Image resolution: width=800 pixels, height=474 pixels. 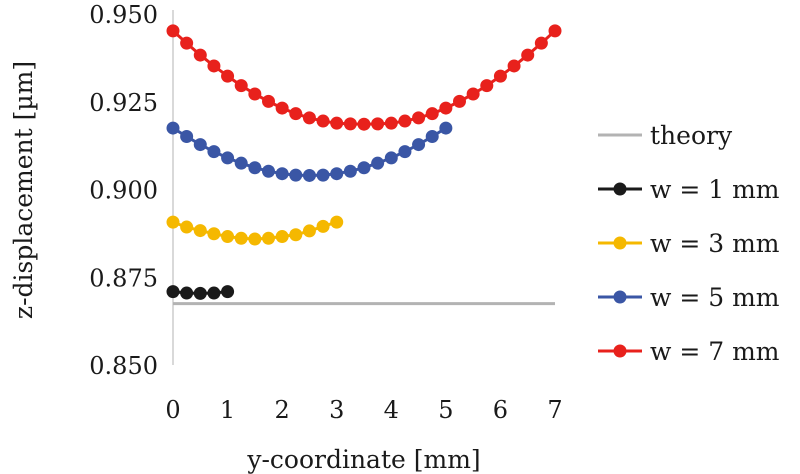 I want to click on y-tick-label: 0.850, so click(x=123, y=366).